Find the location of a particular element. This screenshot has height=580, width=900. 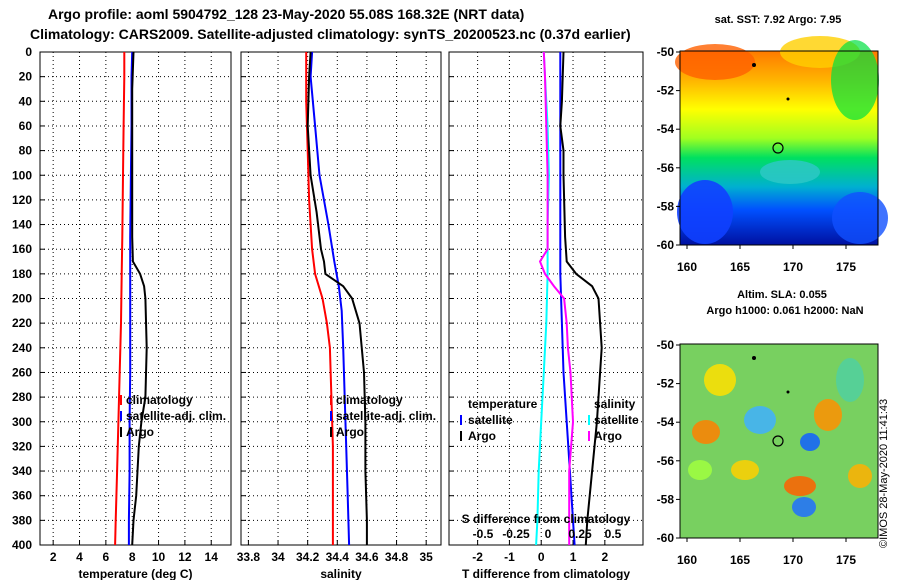

map-cyan-patch is located at coordinates (790, 172).